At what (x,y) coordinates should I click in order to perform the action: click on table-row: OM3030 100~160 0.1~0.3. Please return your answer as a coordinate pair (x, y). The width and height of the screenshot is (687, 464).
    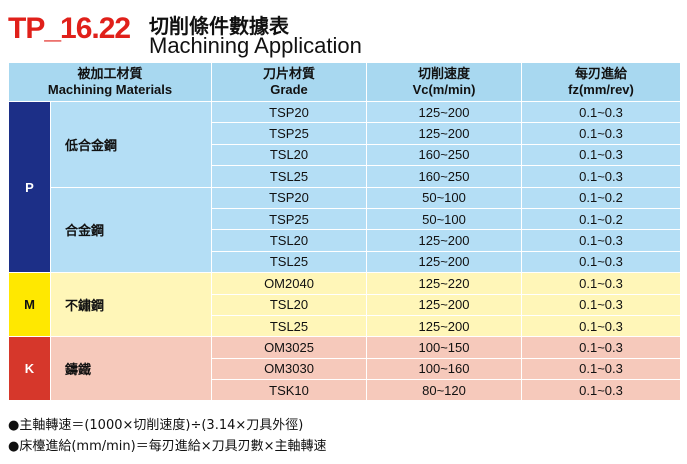
    Looking at the image, I should click on (345, 369).